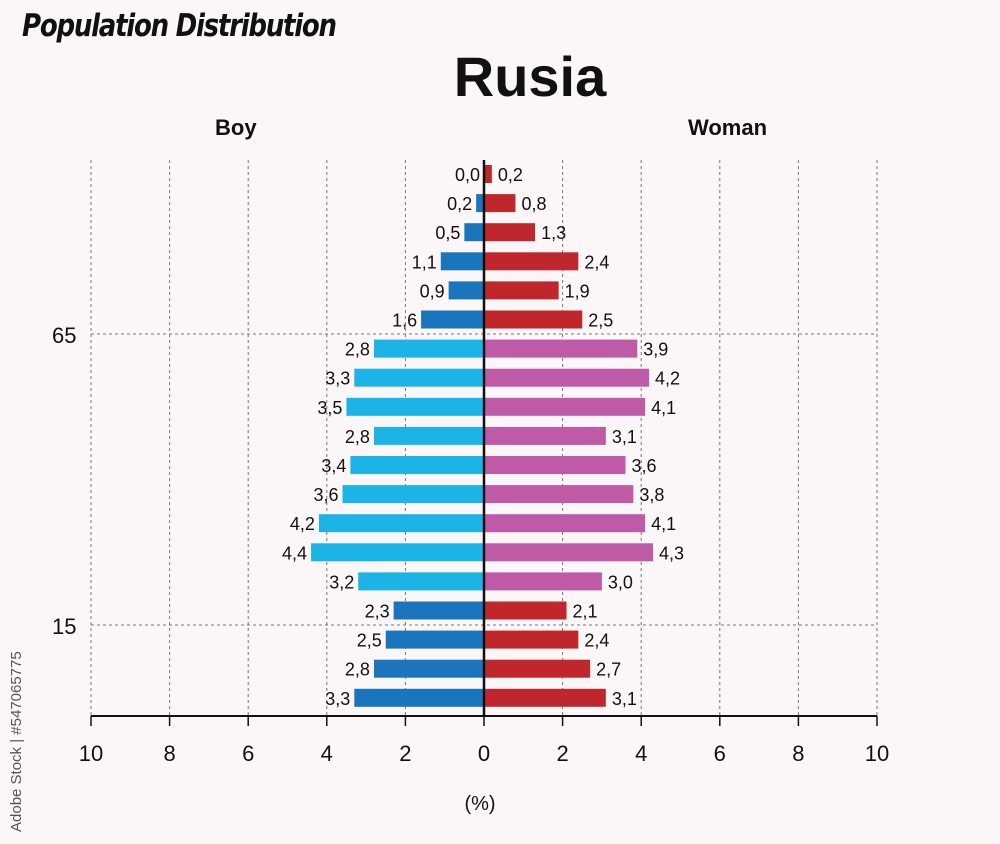 The image size is (1000, 844). What do you see at coordinates (651, 495) in the screenshot?
I see `woman-value-label: 3,8` at bounding box center [651, 495].